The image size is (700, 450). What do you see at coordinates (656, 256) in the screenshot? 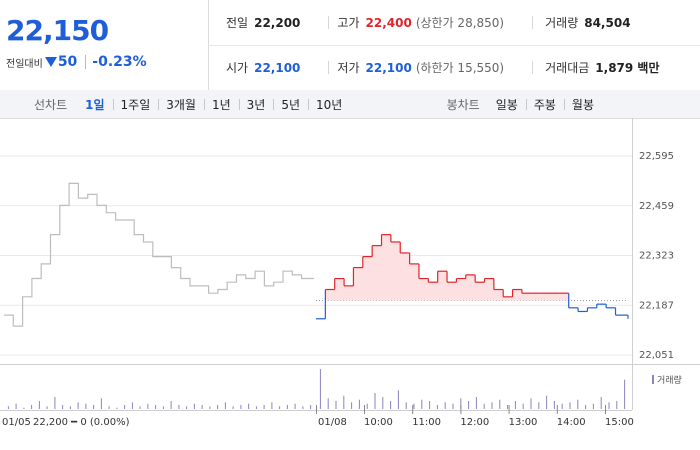
I see `y-axis-ticks: 22,595 22,459 22,323 22,187 22,051` at bounding box center [656, 256].